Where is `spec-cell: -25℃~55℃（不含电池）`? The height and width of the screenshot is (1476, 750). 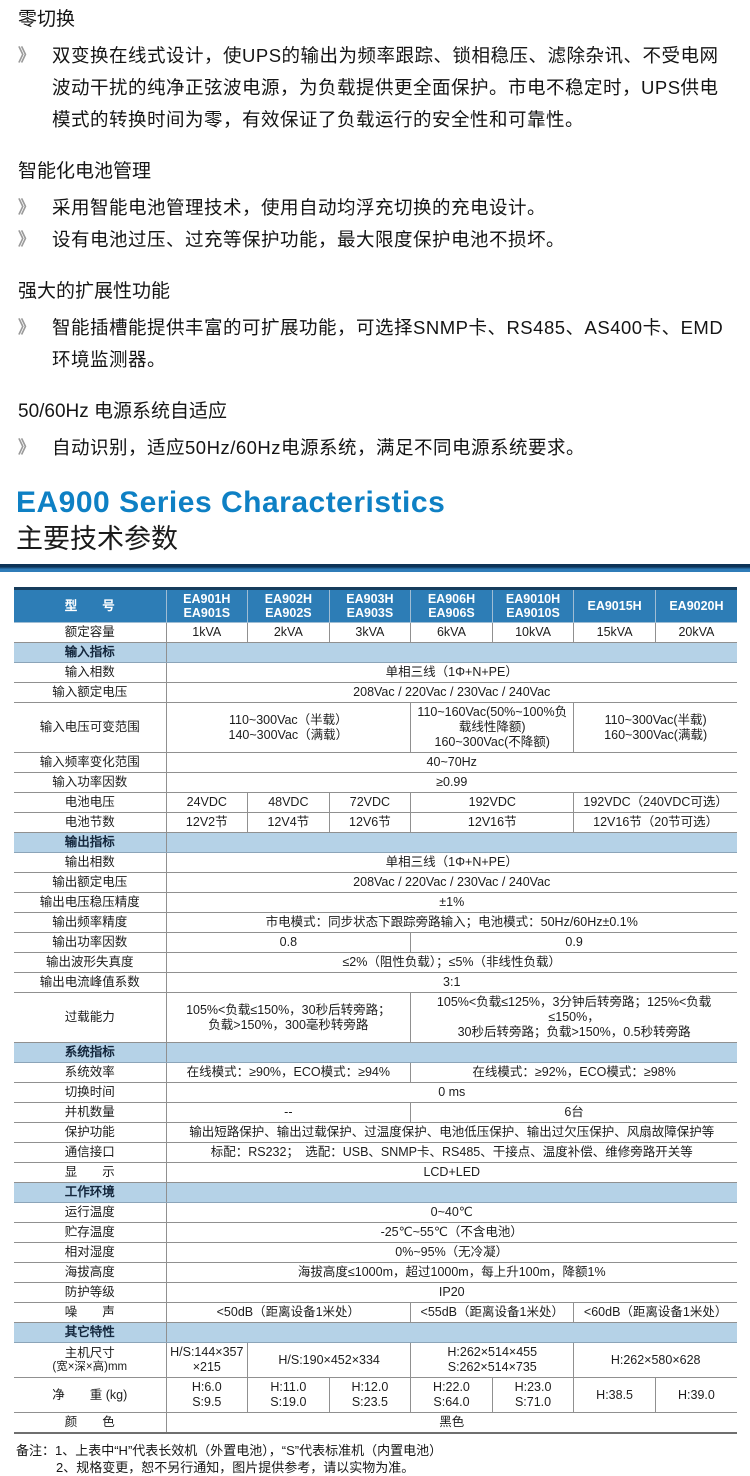 spec-cell: -25℃~55℃（不含电池） is located at coordinates (451, 1232).